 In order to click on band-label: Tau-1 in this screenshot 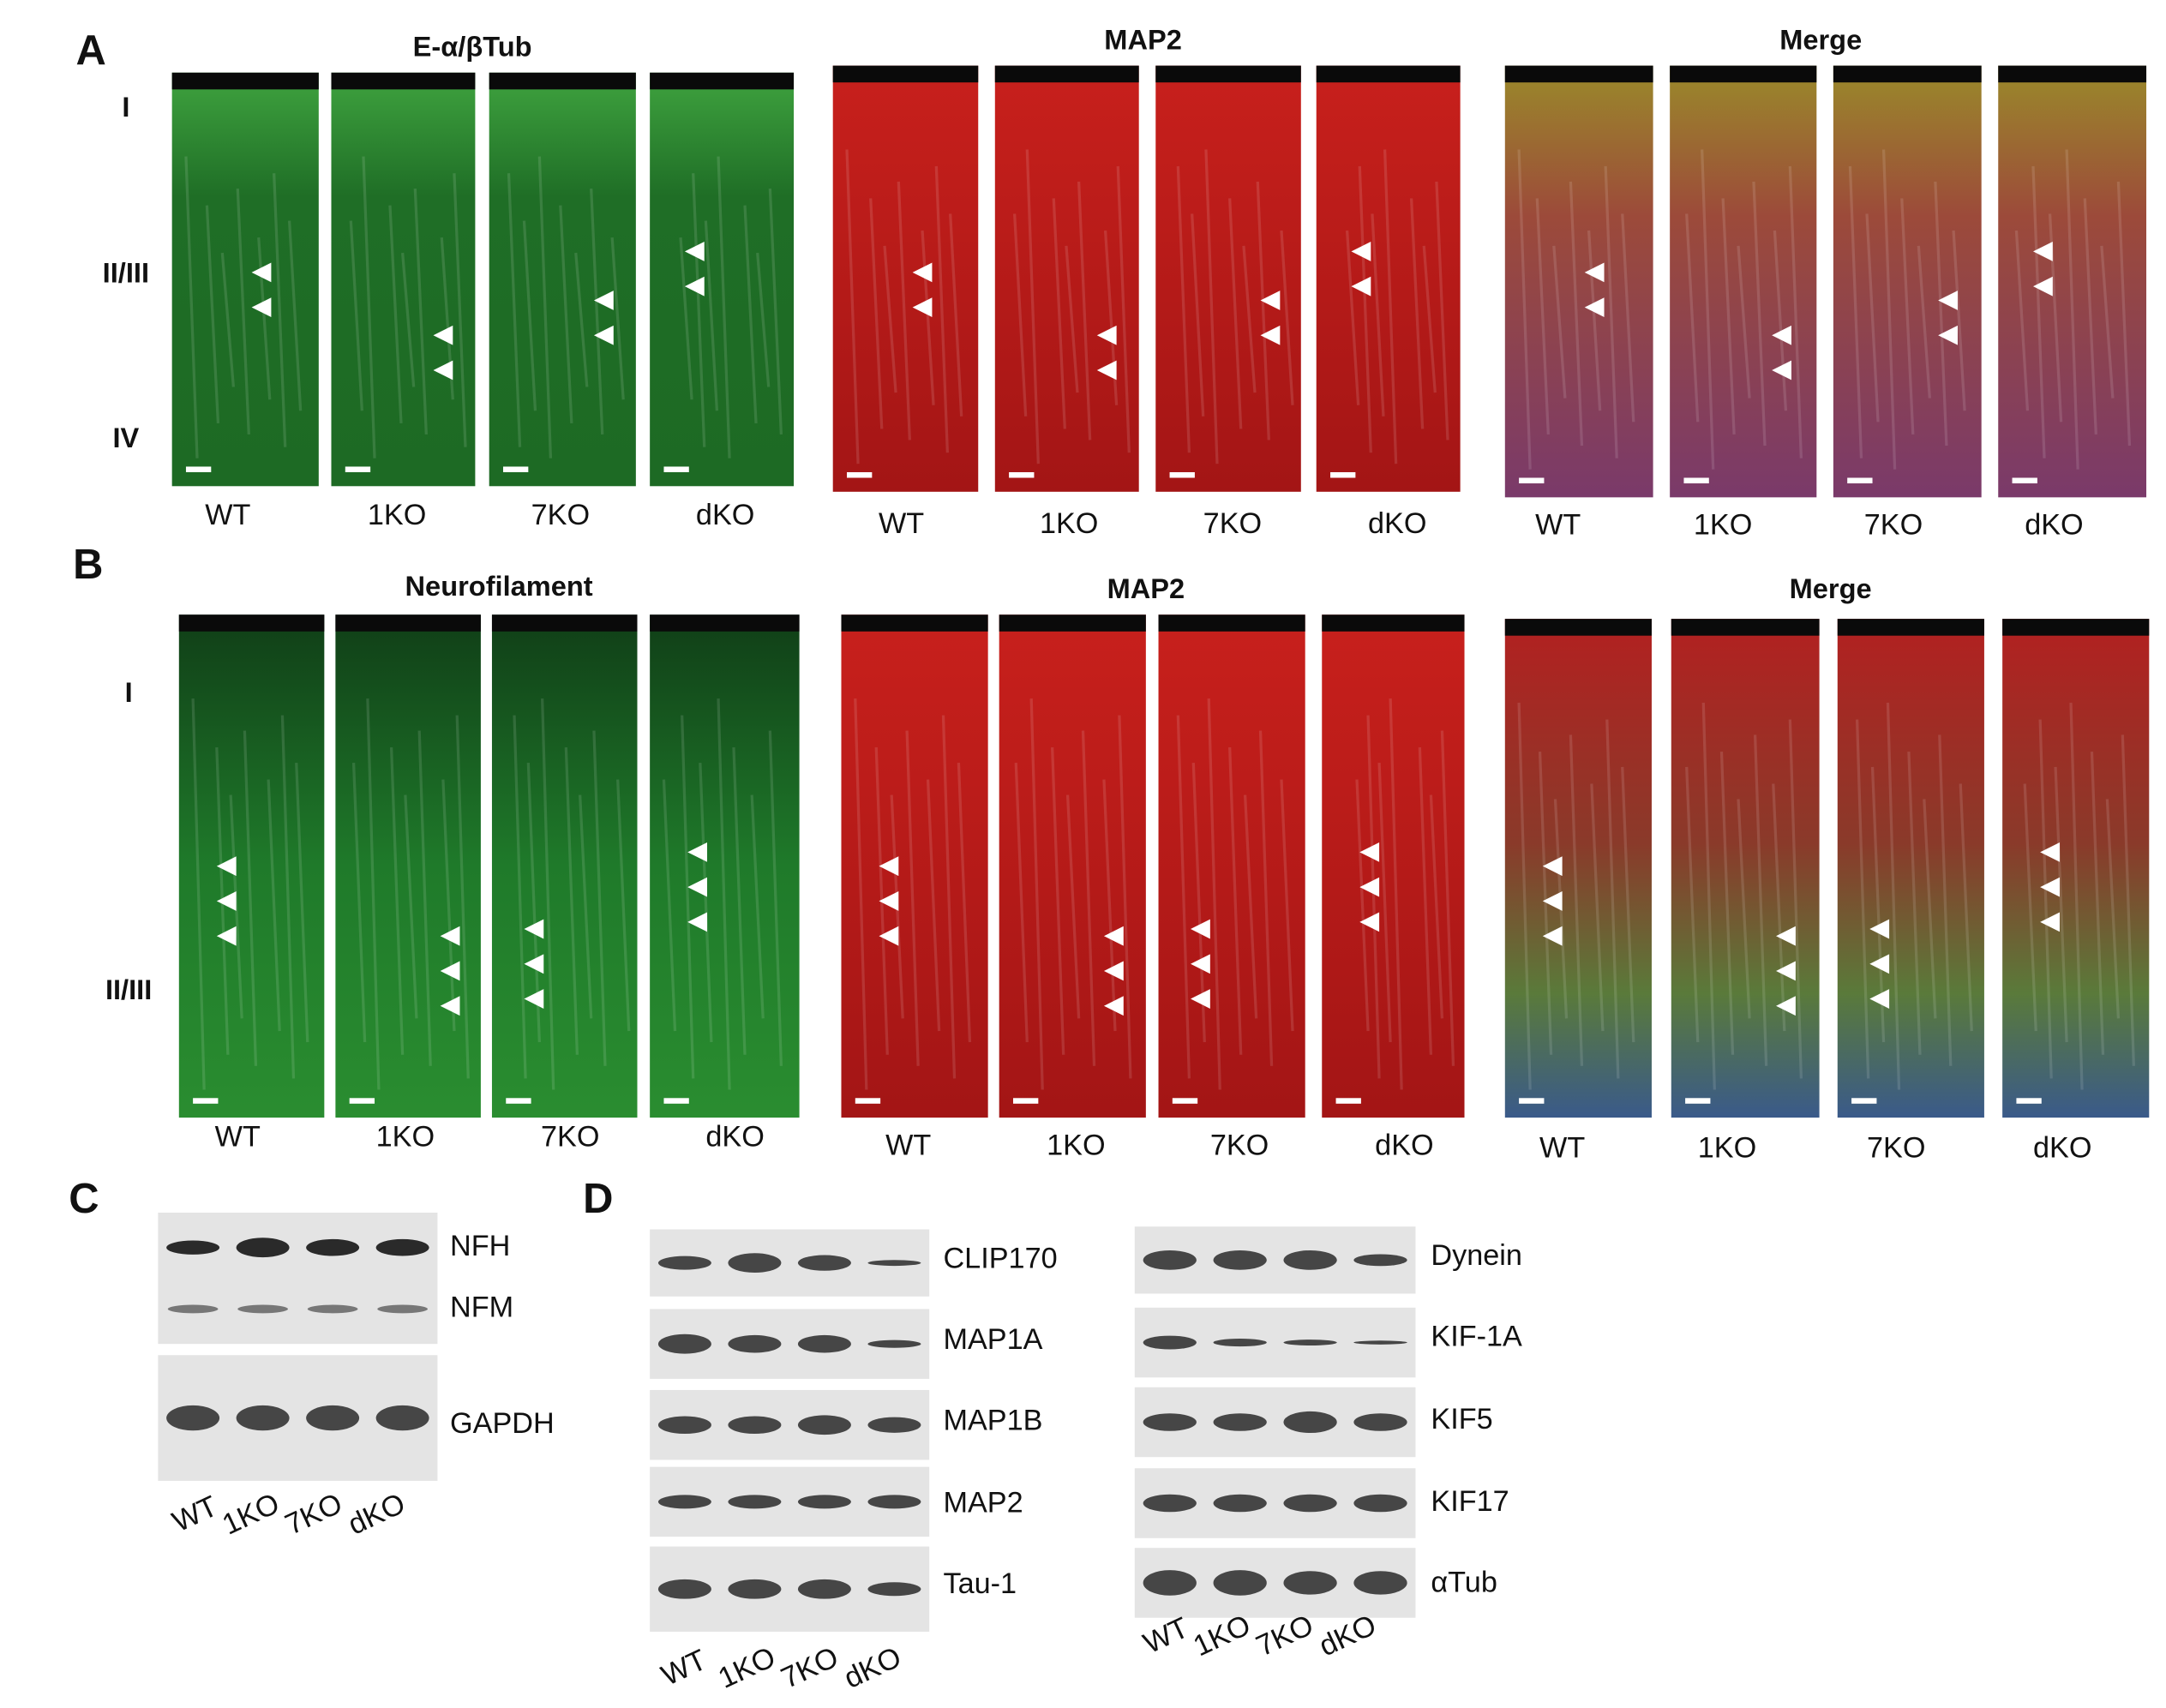, I will do `click(980, 1583)`.